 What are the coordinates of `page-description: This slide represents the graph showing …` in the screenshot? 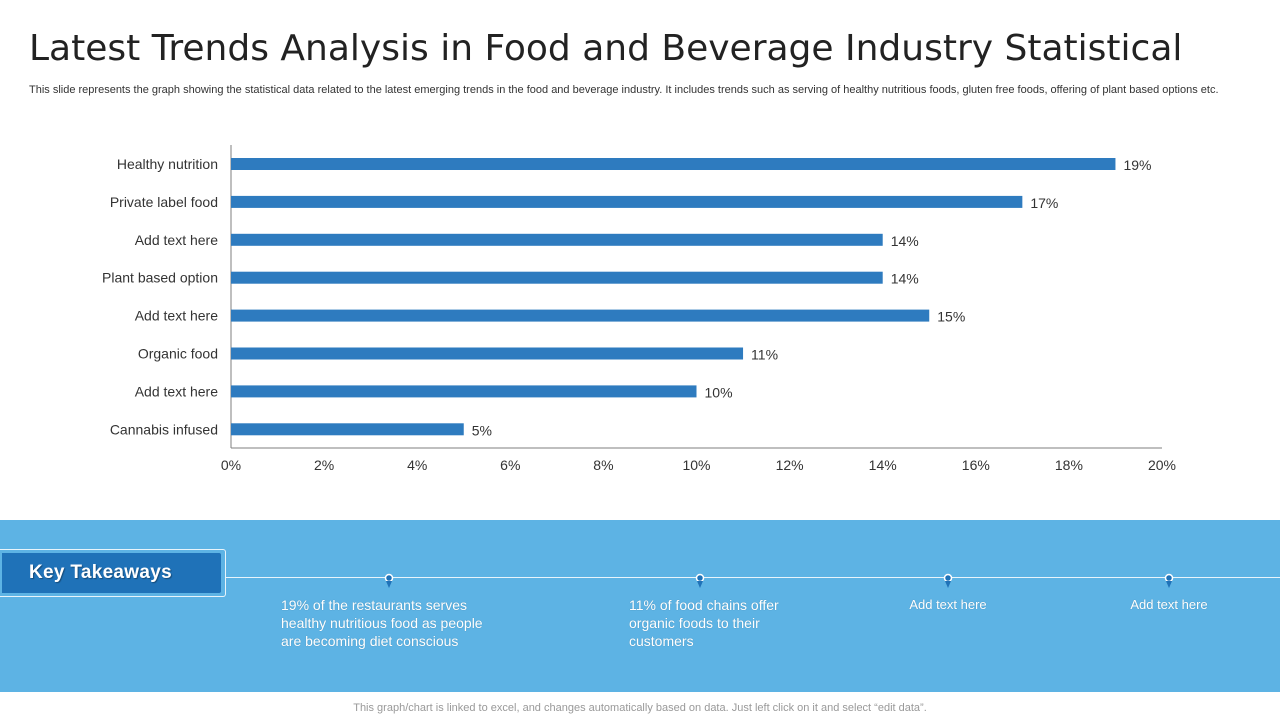 It's located at (624, 90).